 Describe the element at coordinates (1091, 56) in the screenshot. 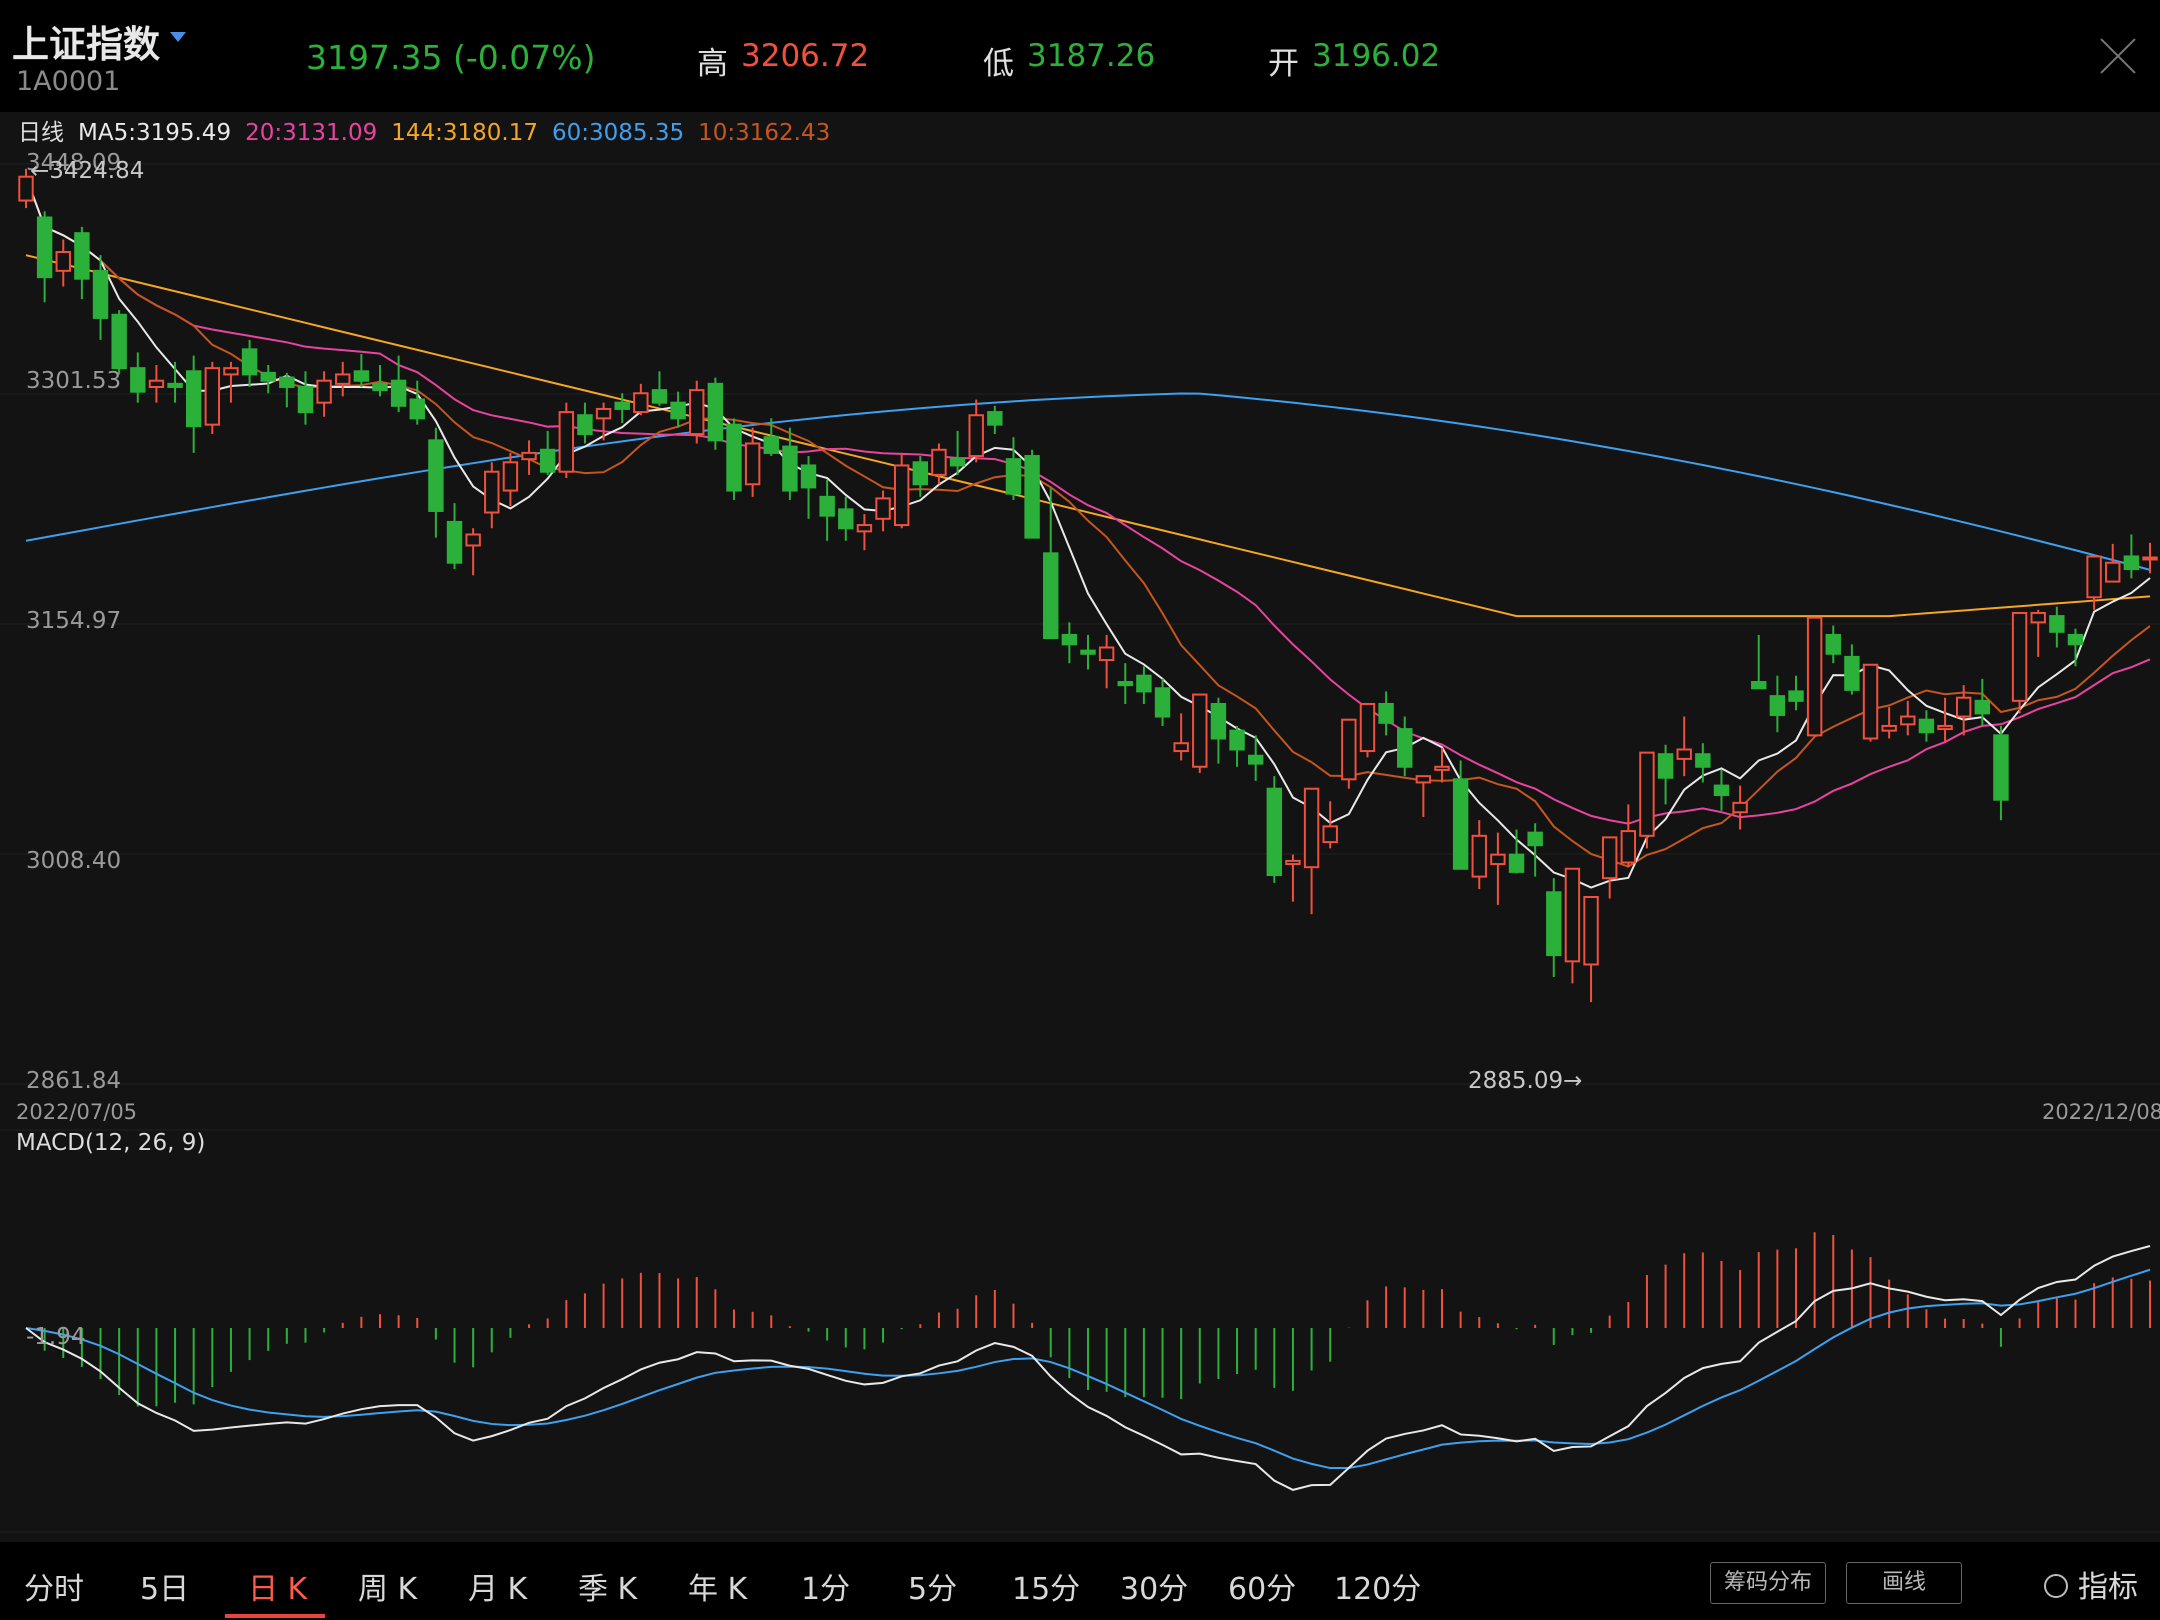

I see `low-value: 3187.26` at that location.